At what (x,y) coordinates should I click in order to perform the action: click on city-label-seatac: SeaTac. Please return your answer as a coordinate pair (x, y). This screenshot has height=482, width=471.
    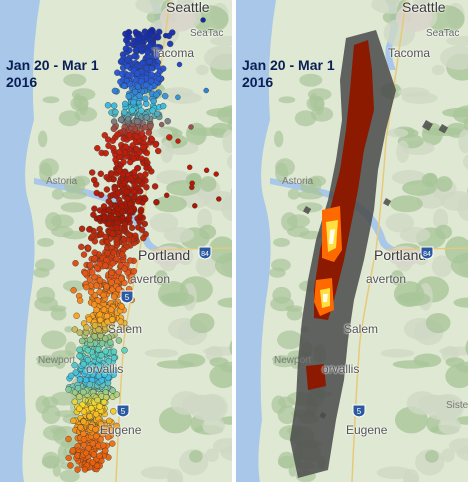
    Looking at the image, I should click on (207, 33).